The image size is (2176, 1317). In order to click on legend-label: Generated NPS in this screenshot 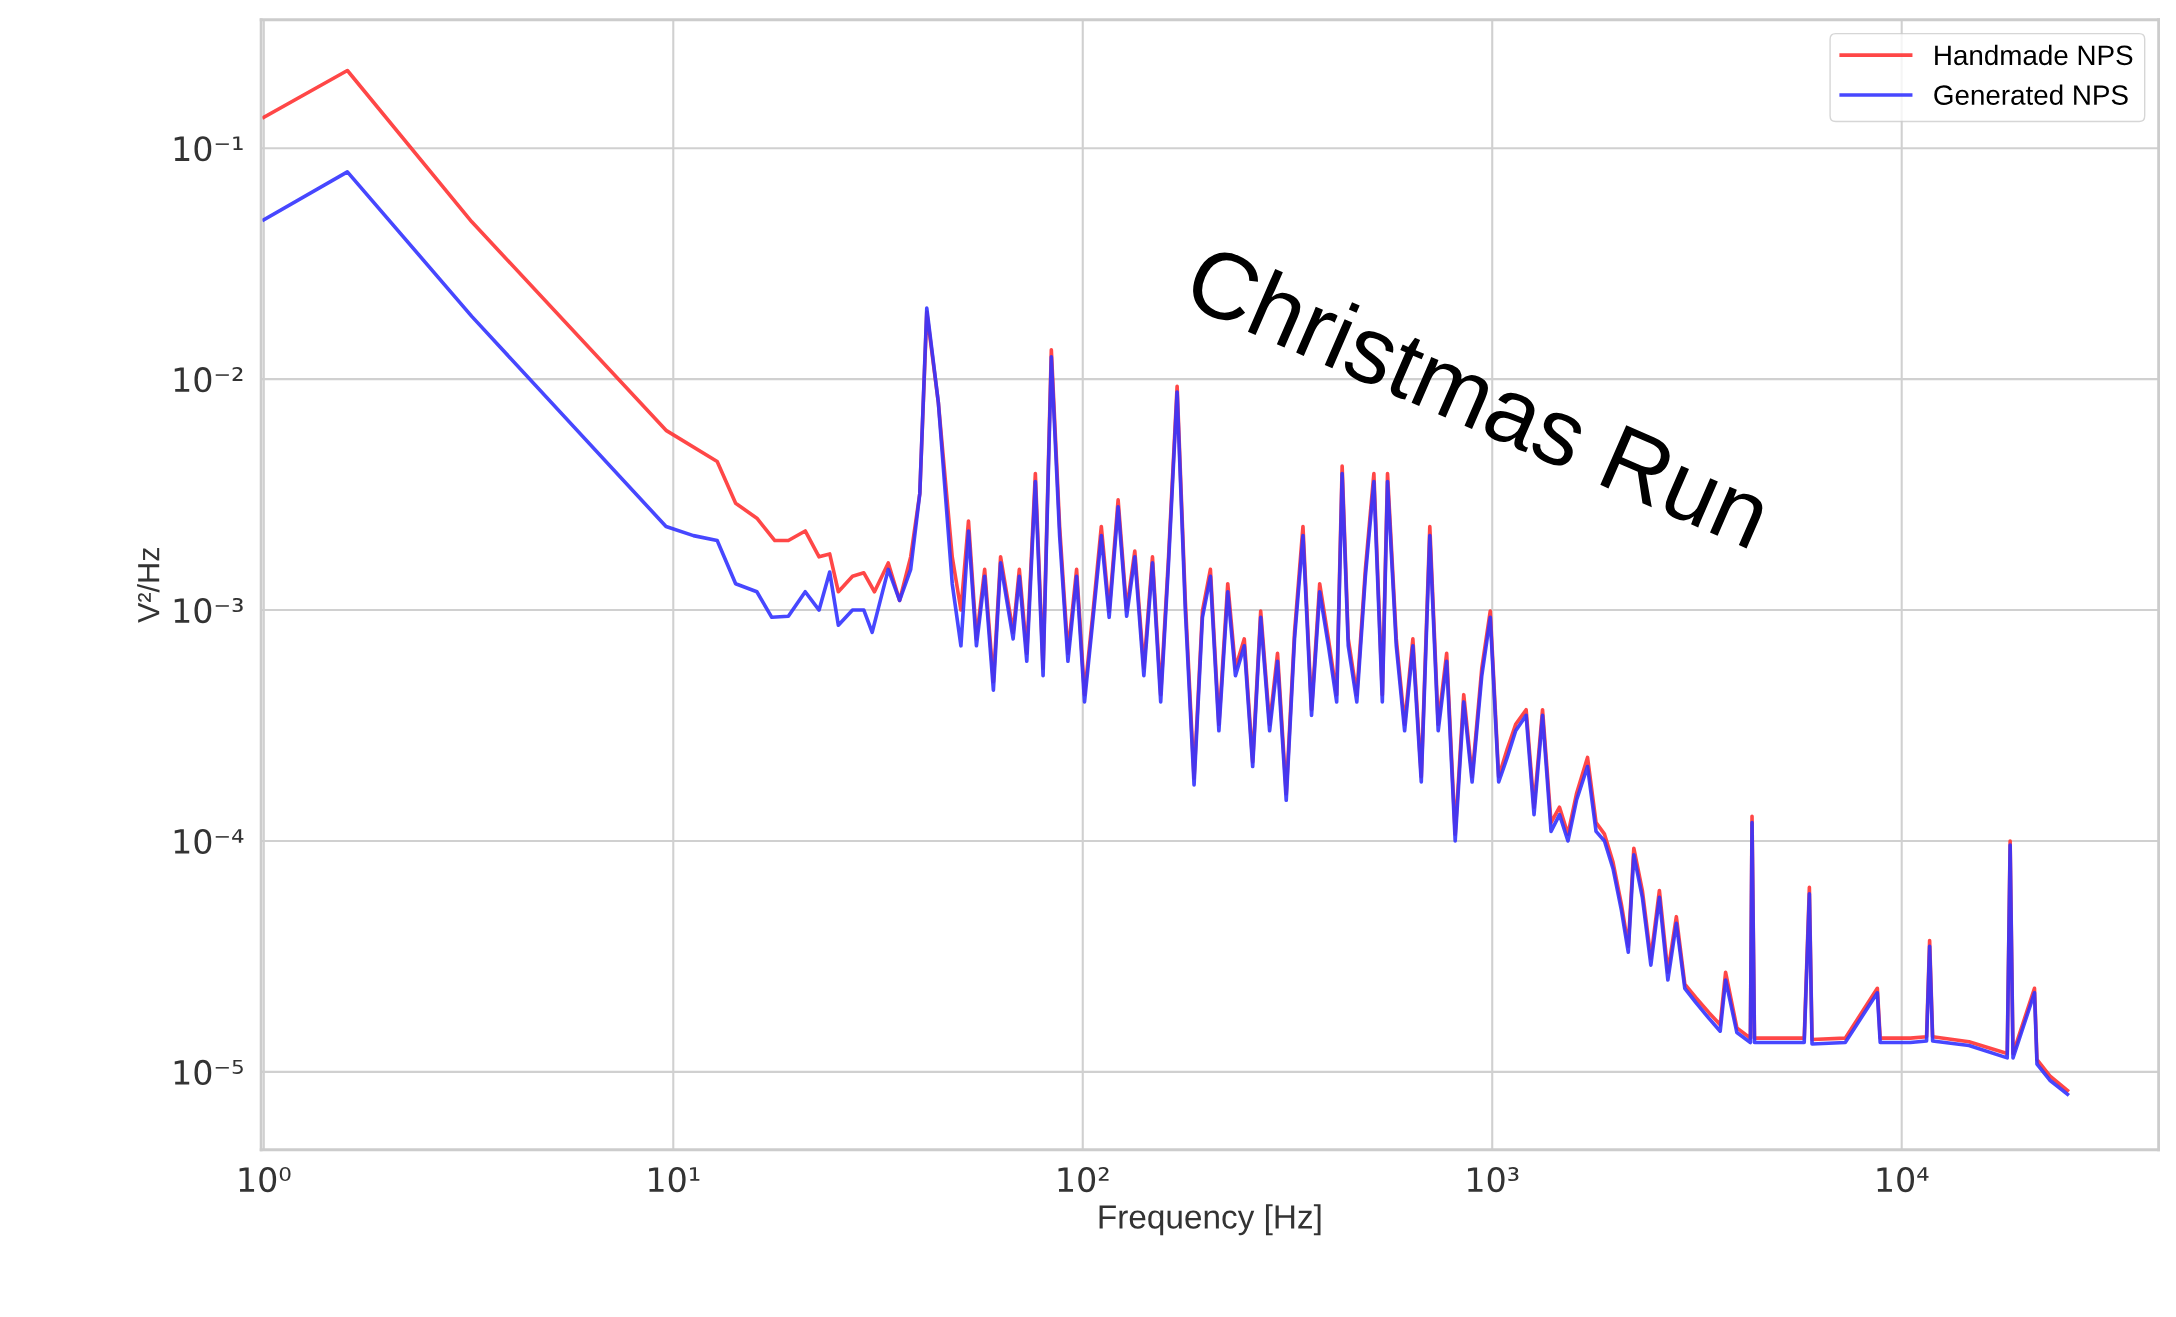, I will do `click(2031, 94)`.